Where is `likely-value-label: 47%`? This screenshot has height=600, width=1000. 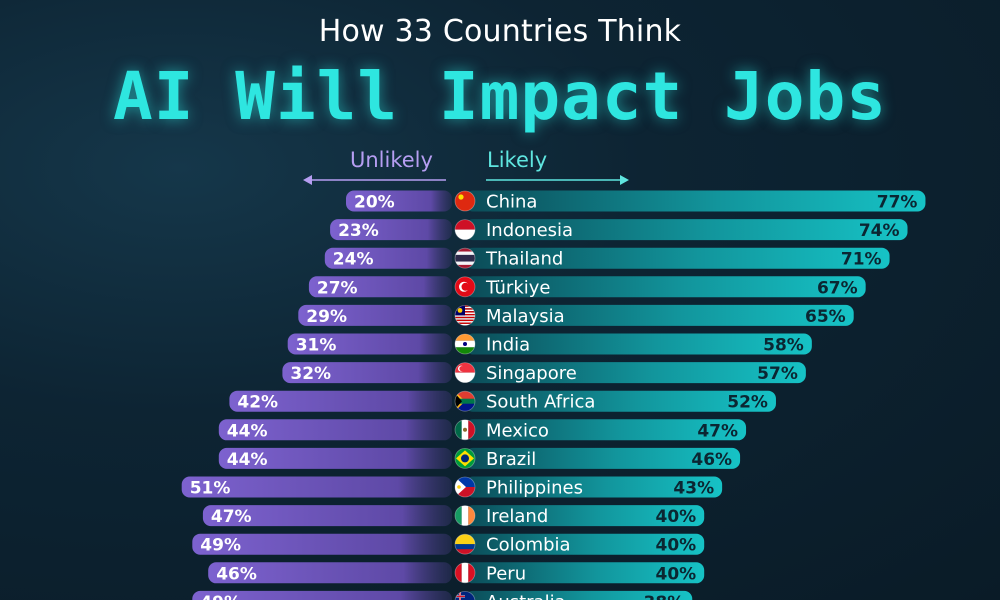
likely-value-label: 47% is located at coordinates (717, 431).